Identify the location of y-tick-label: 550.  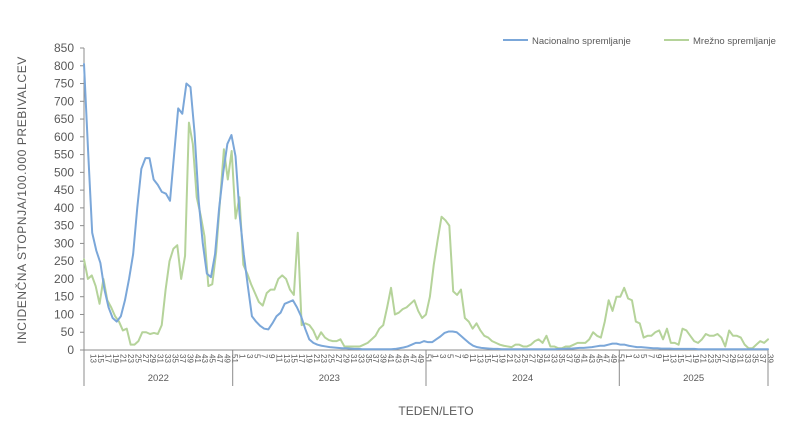
(64, 155).